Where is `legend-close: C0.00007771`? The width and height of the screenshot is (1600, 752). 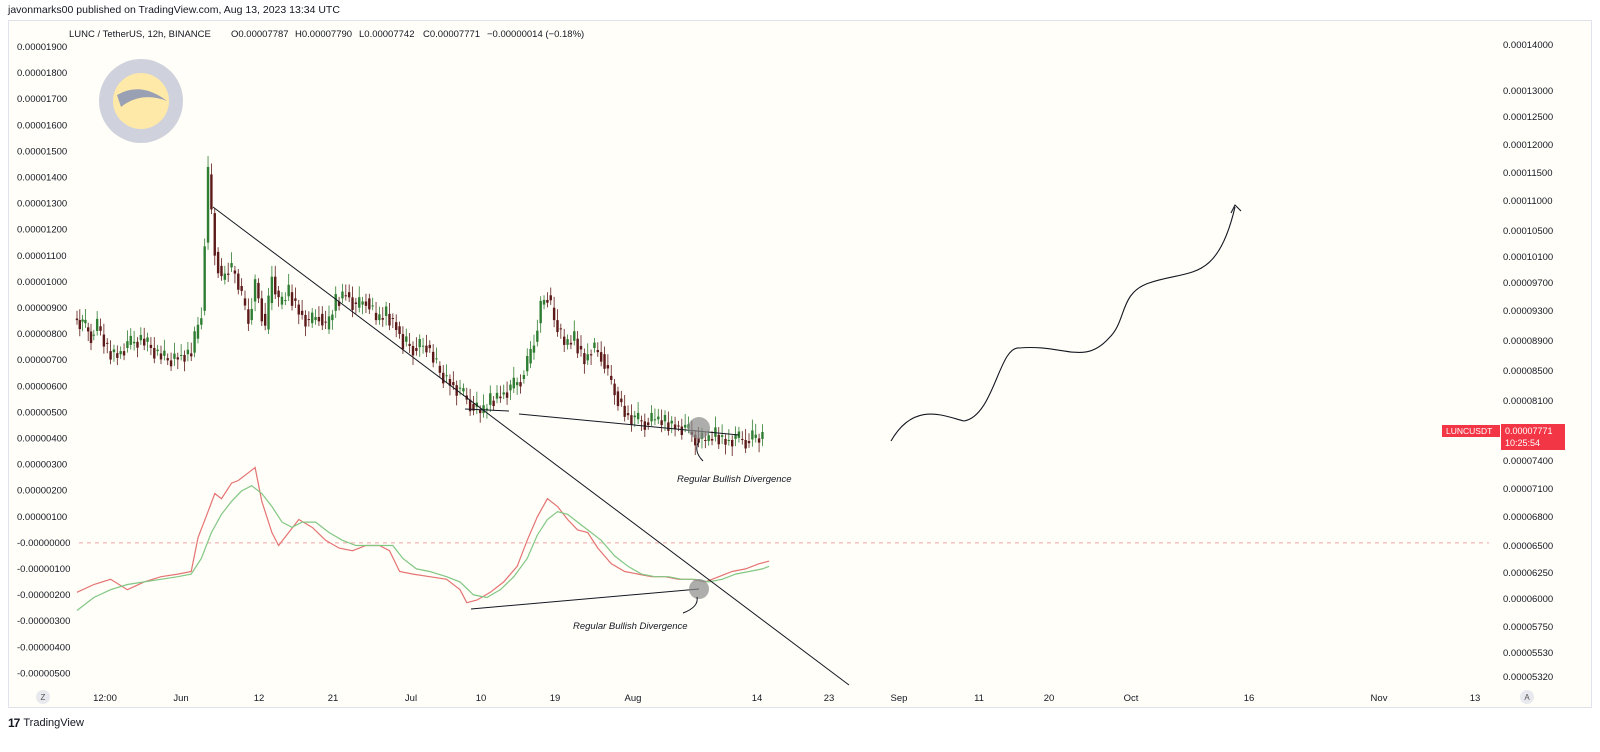 legend-close: C0.00007771 is located at coordinates (451, 34).